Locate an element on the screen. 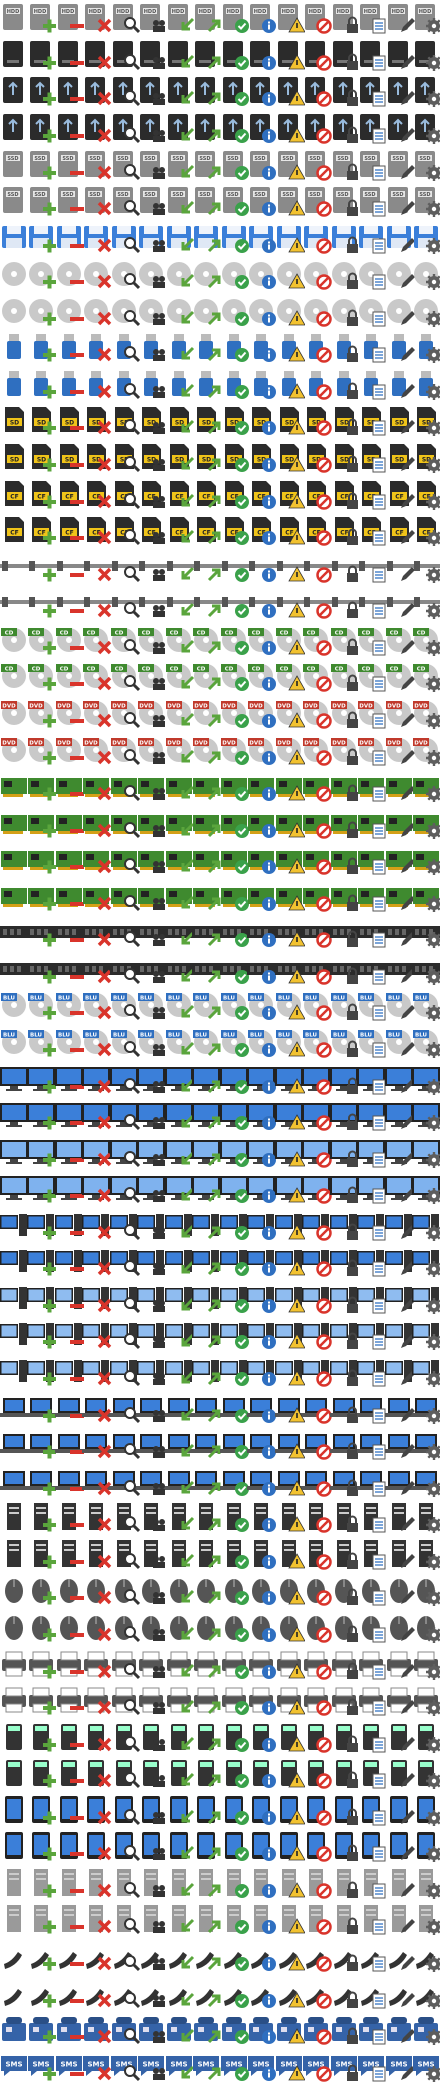 This screenshot has height=2084, width=440. cd-info-icon-graphic: CD is located at coordinates (262, 641).